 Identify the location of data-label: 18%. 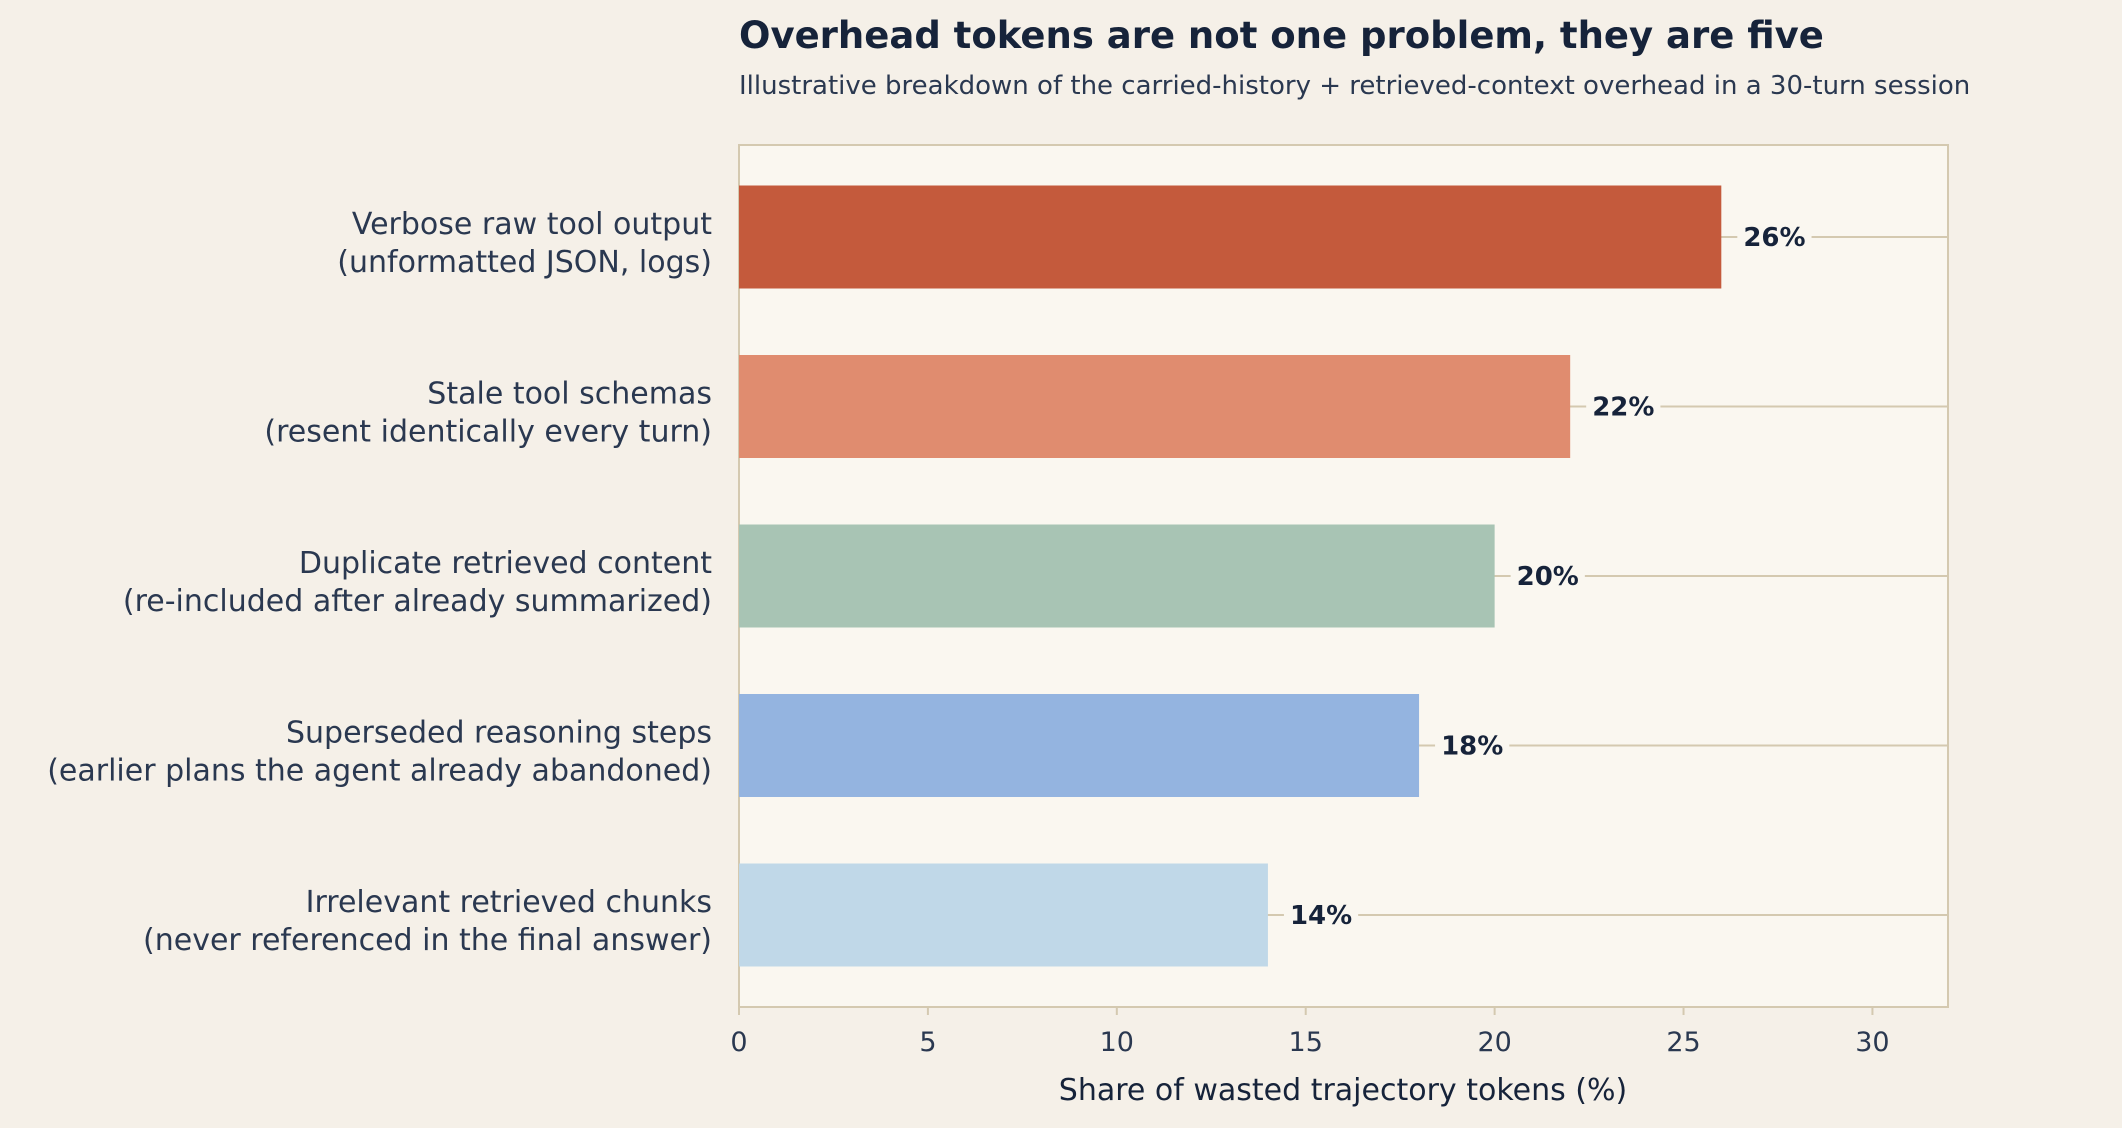
(1472, 747).